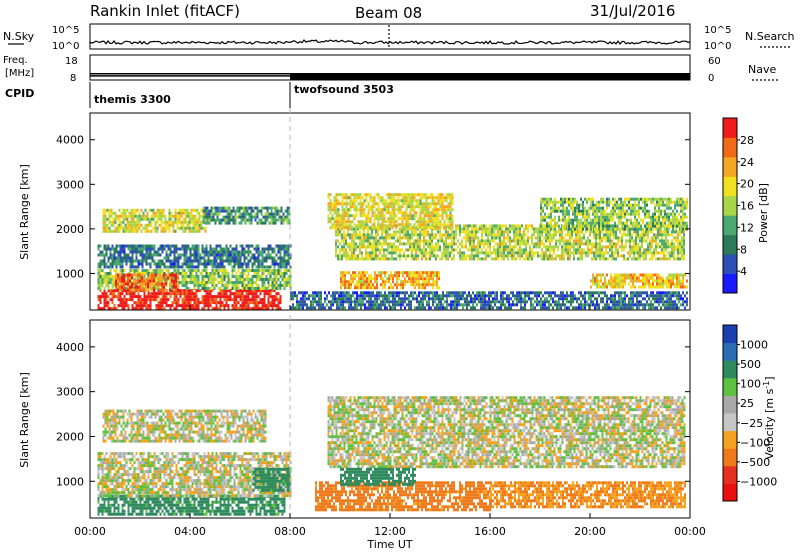 Image resolution: width=800 pixels, height=554 pixels. What do you see at coordinates (711, 78) in the screenshot?
I see `nave-tick-low: 0` at bounding box center [711, 78].